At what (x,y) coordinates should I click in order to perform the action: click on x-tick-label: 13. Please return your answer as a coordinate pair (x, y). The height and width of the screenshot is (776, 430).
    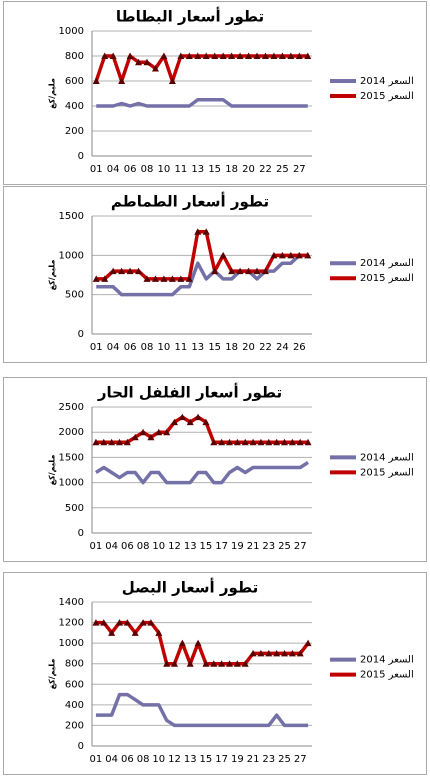
    Looking at the image, I should click on (197, 169).